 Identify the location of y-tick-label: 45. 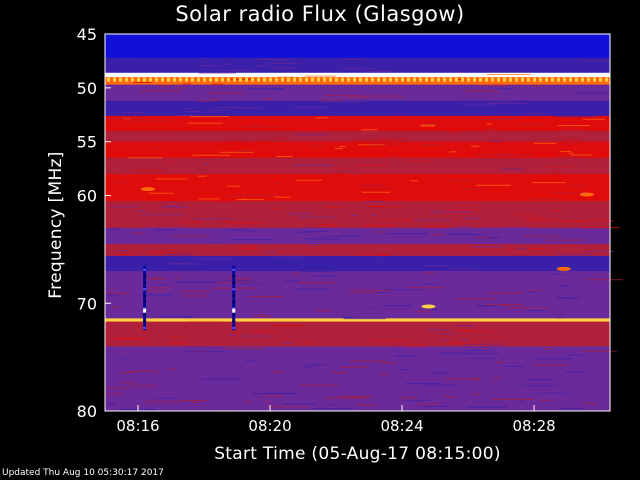
(87, 34).